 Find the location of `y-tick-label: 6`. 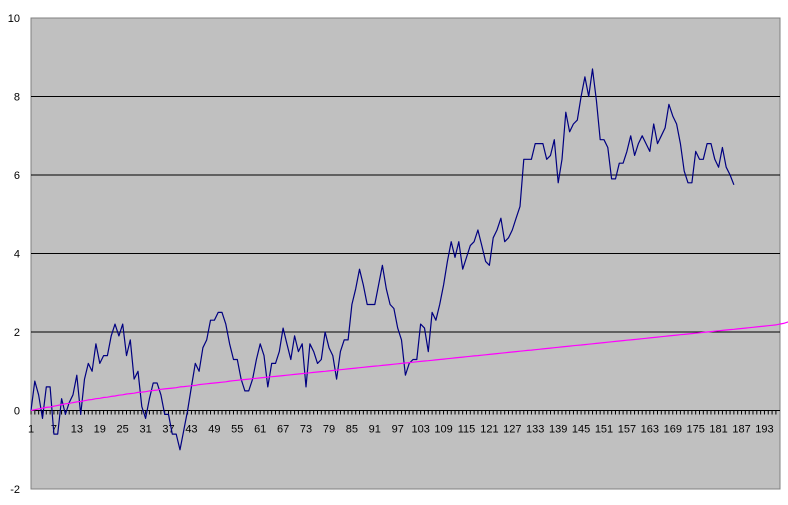

y-tick-label: 6 is located at coordinates (17, 176).